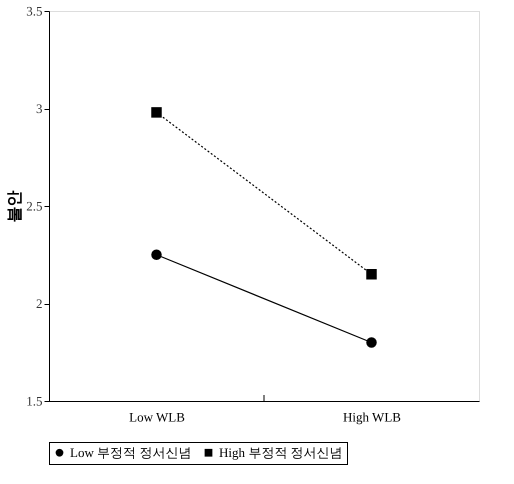 This screenshot has width=514, height=484. What do you see at coordinates (34, 401) in the screenshot?
I see `y-tick-label: 1.5` at bounding box center [34, 401].